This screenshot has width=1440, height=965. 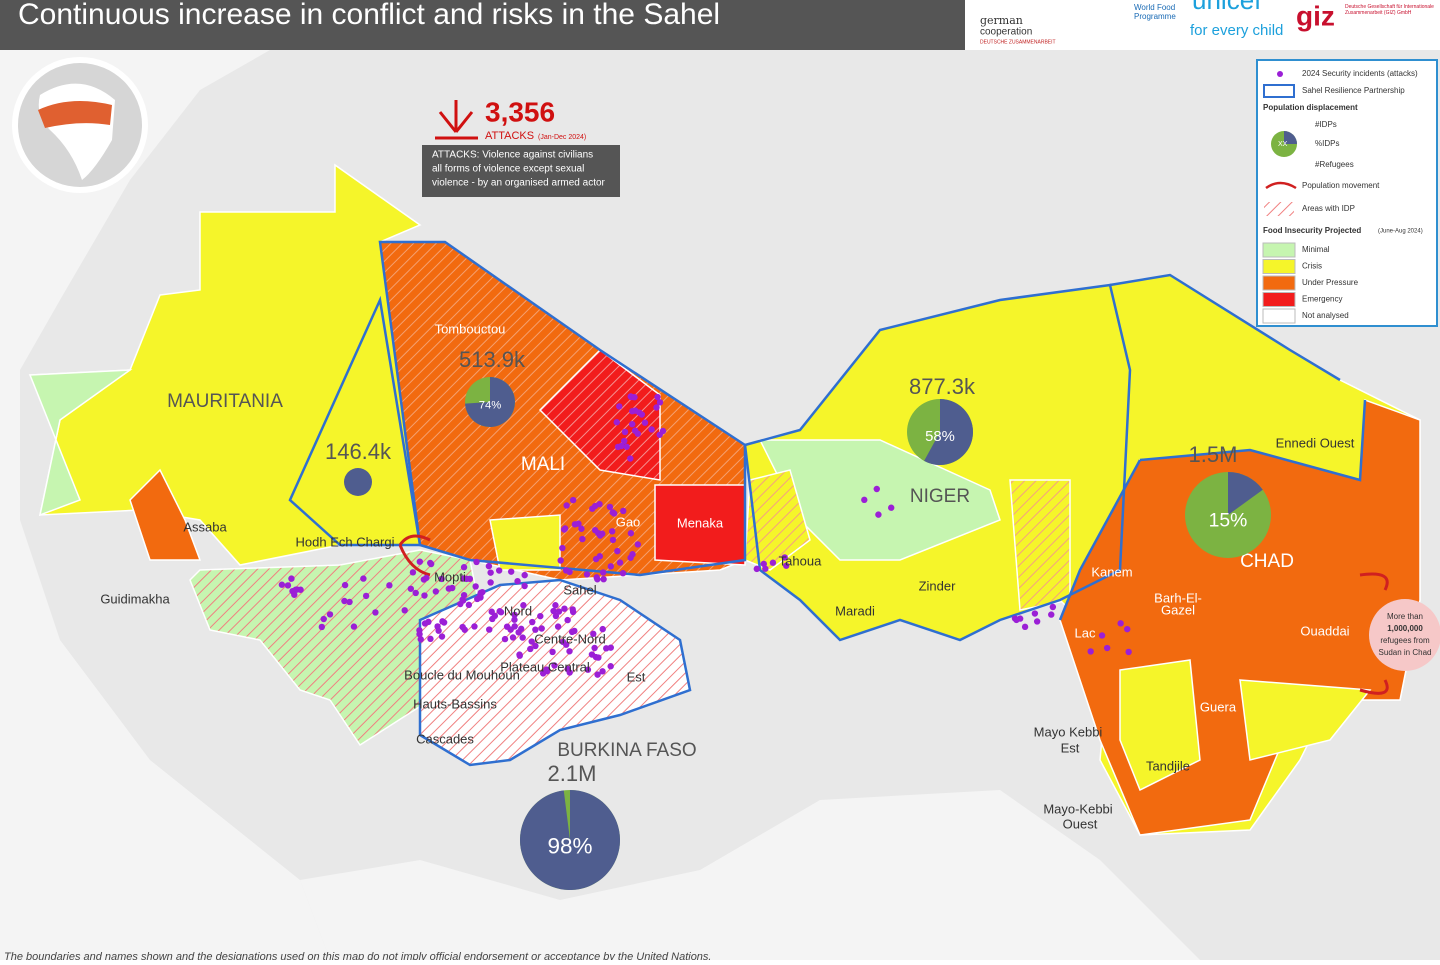 I want to click on region-label: Tandjile, so click(x=1168, y=765).